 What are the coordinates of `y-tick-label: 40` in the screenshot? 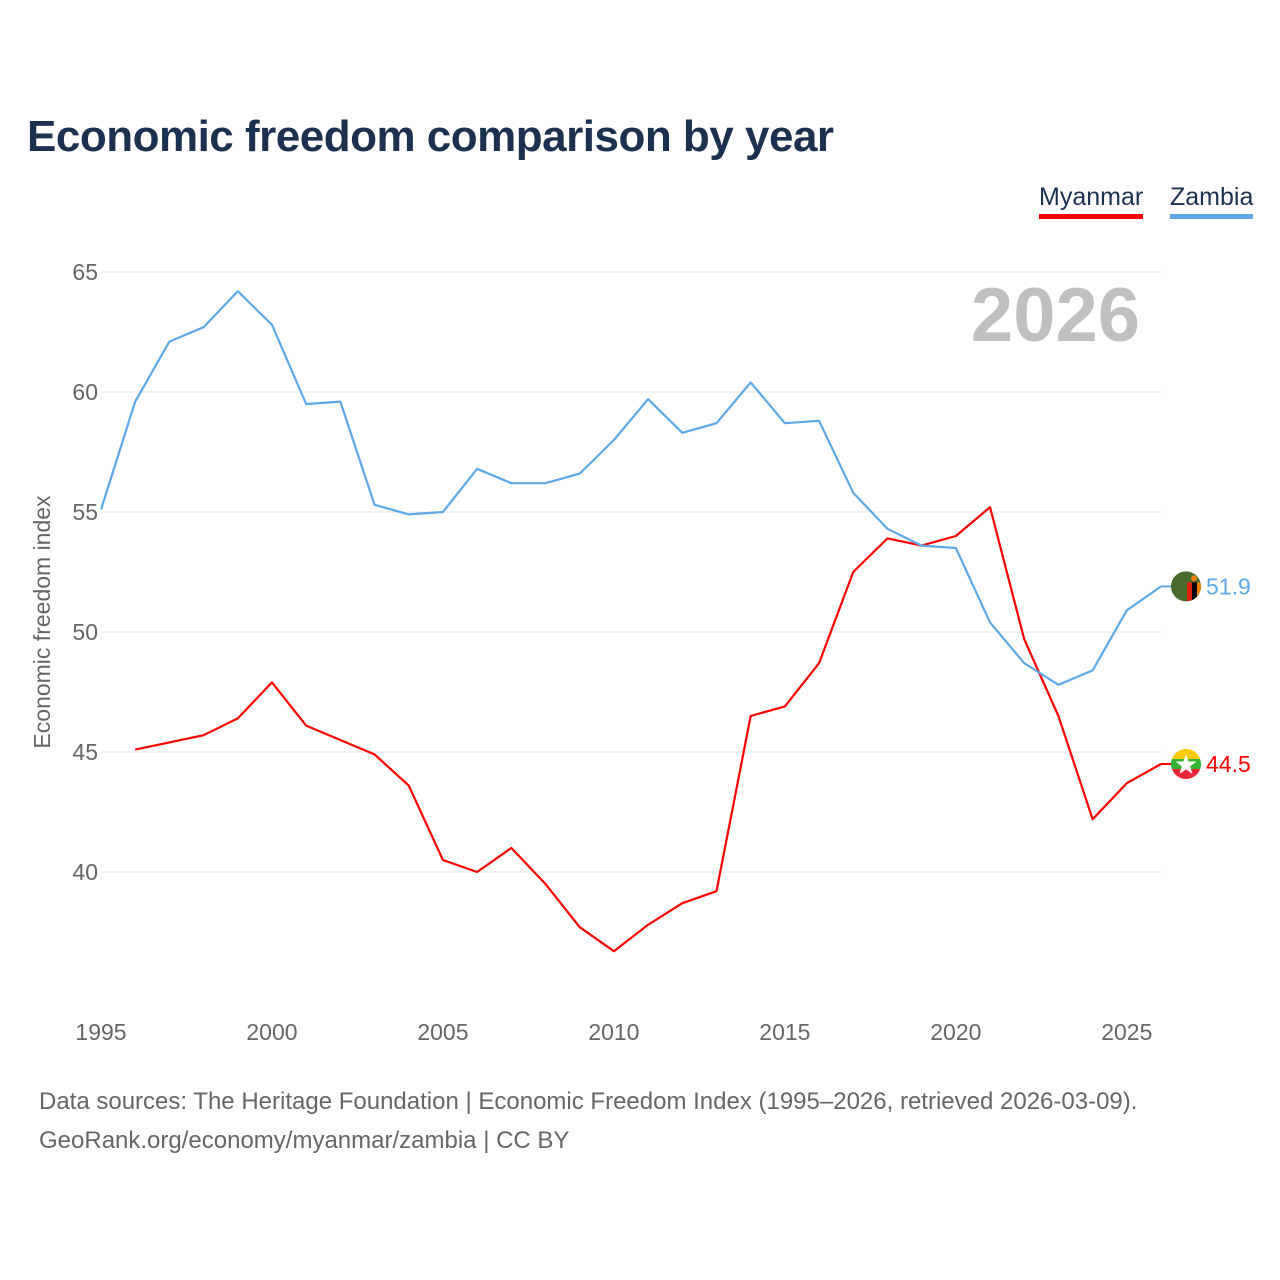 It's located at (85, 872).